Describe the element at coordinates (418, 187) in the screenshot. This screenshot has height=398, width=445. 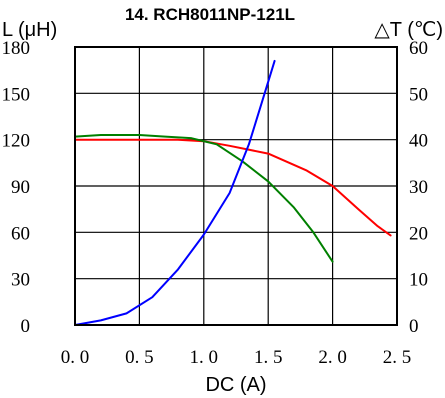
I see `y-right-tick-label: 30` at that location.